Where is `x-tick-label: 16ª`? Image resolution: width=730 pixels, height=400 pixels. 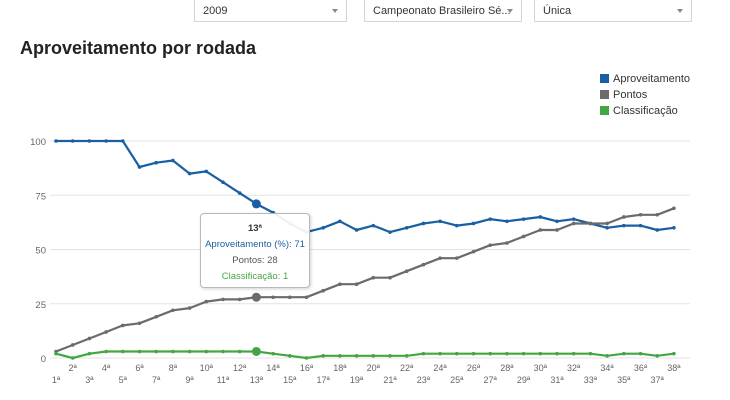 x-tick-label: 16ª is located at coordinates (307, 368).